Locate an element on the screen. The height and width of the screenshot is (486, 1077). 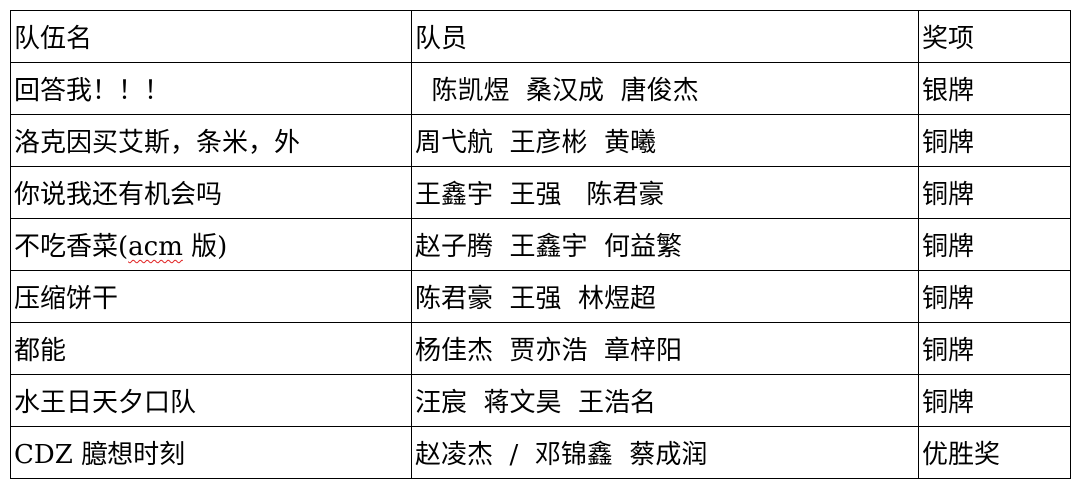
award: 优胜奖 is located at coordinates (994, 452).